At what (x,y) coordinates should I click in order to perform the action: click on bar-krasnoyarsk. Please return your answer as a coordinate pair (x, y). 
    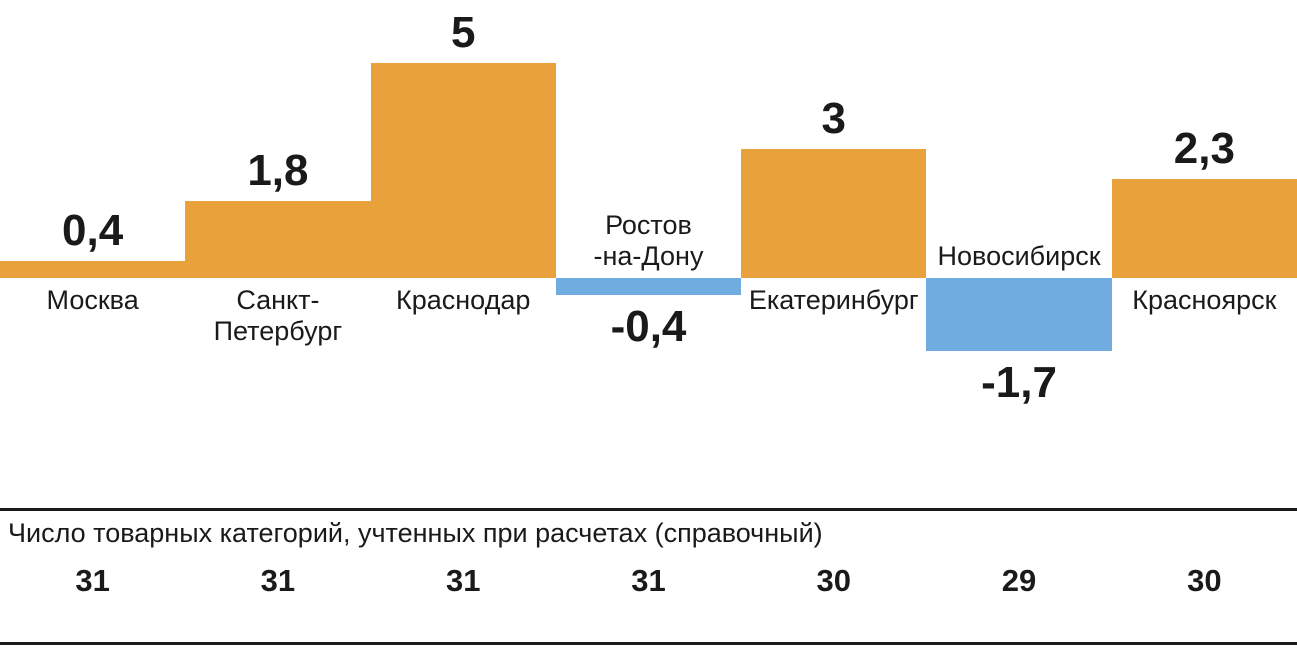
    Looking at the image, I should click on (1204, 228).